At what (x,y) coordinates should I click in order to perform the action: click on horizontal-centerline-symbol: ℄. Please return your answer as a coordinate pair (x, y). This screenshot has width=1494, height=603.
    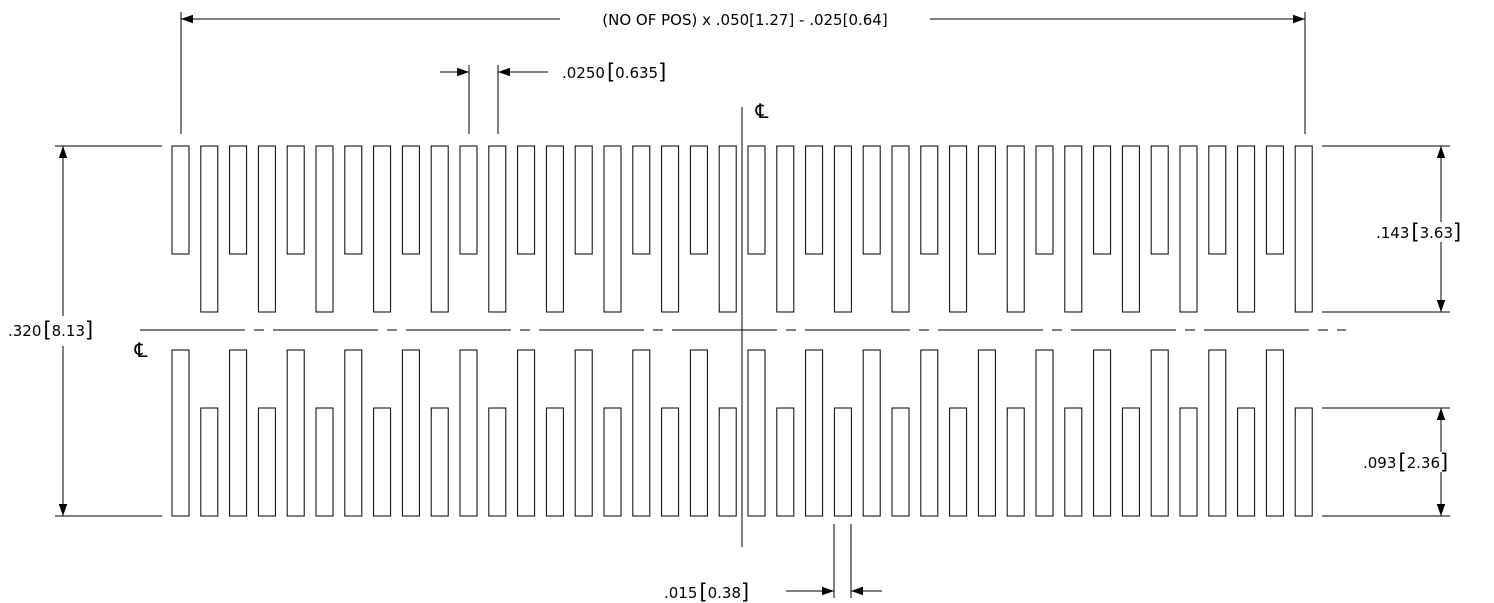
    Looking at the image, I should click on (141, 350).